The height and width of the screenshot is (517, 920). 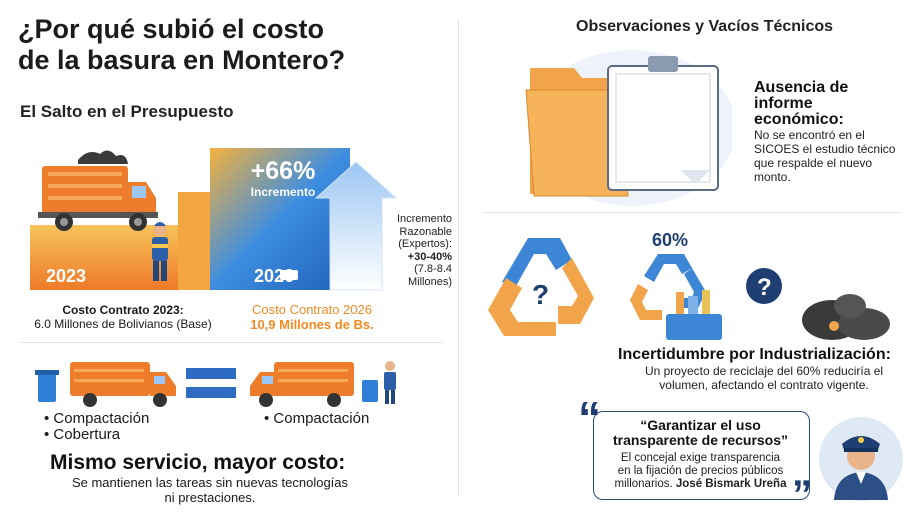 What do you see at coordinates (215, 384) in the screenshot?
I see `service-graphic` at bounding box center [215, 384].